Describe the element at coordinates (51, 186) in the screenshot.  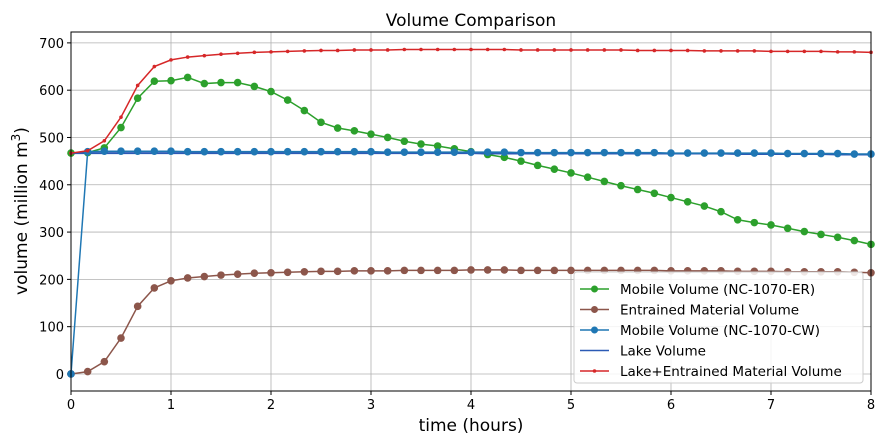
I see `y-tick-label: 400` at that location.